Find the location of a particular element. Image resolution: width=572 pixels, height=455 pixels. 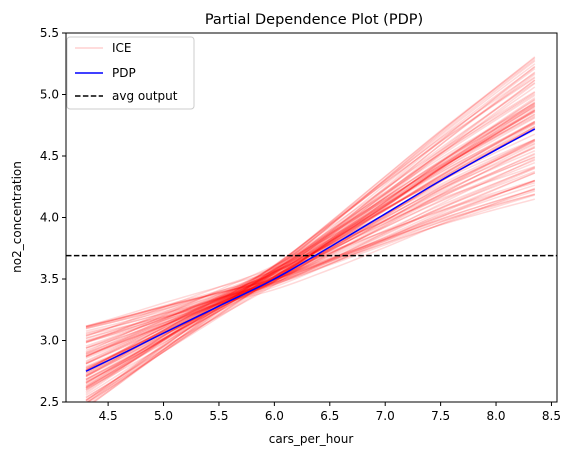

legend: ICE PDP avg output is located at coordinates (130, 73).